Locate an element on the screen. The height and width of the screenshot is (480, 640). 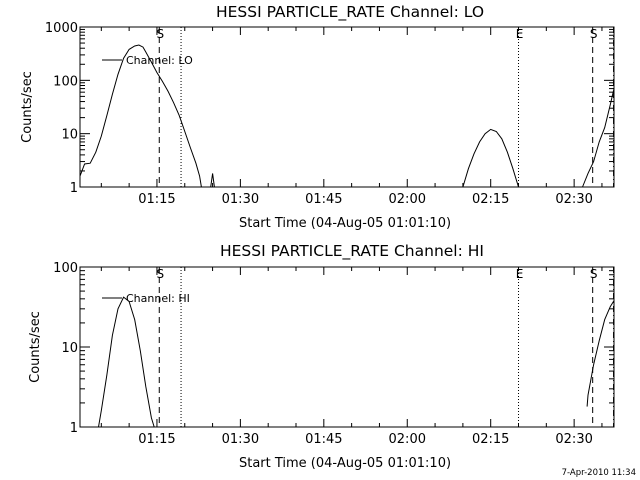
footer-timestamp: 7-Apr-2010 11:34 is located at coordinates (599, 473).